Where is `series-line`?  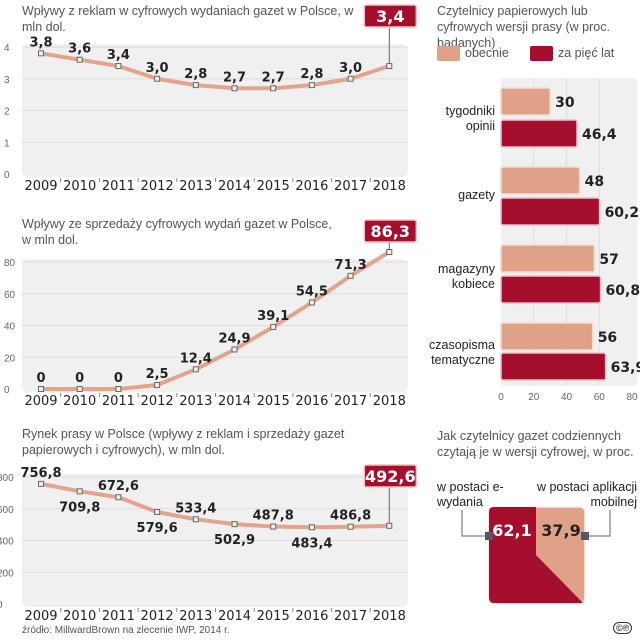
series-line is located at coordinates (215, 71).